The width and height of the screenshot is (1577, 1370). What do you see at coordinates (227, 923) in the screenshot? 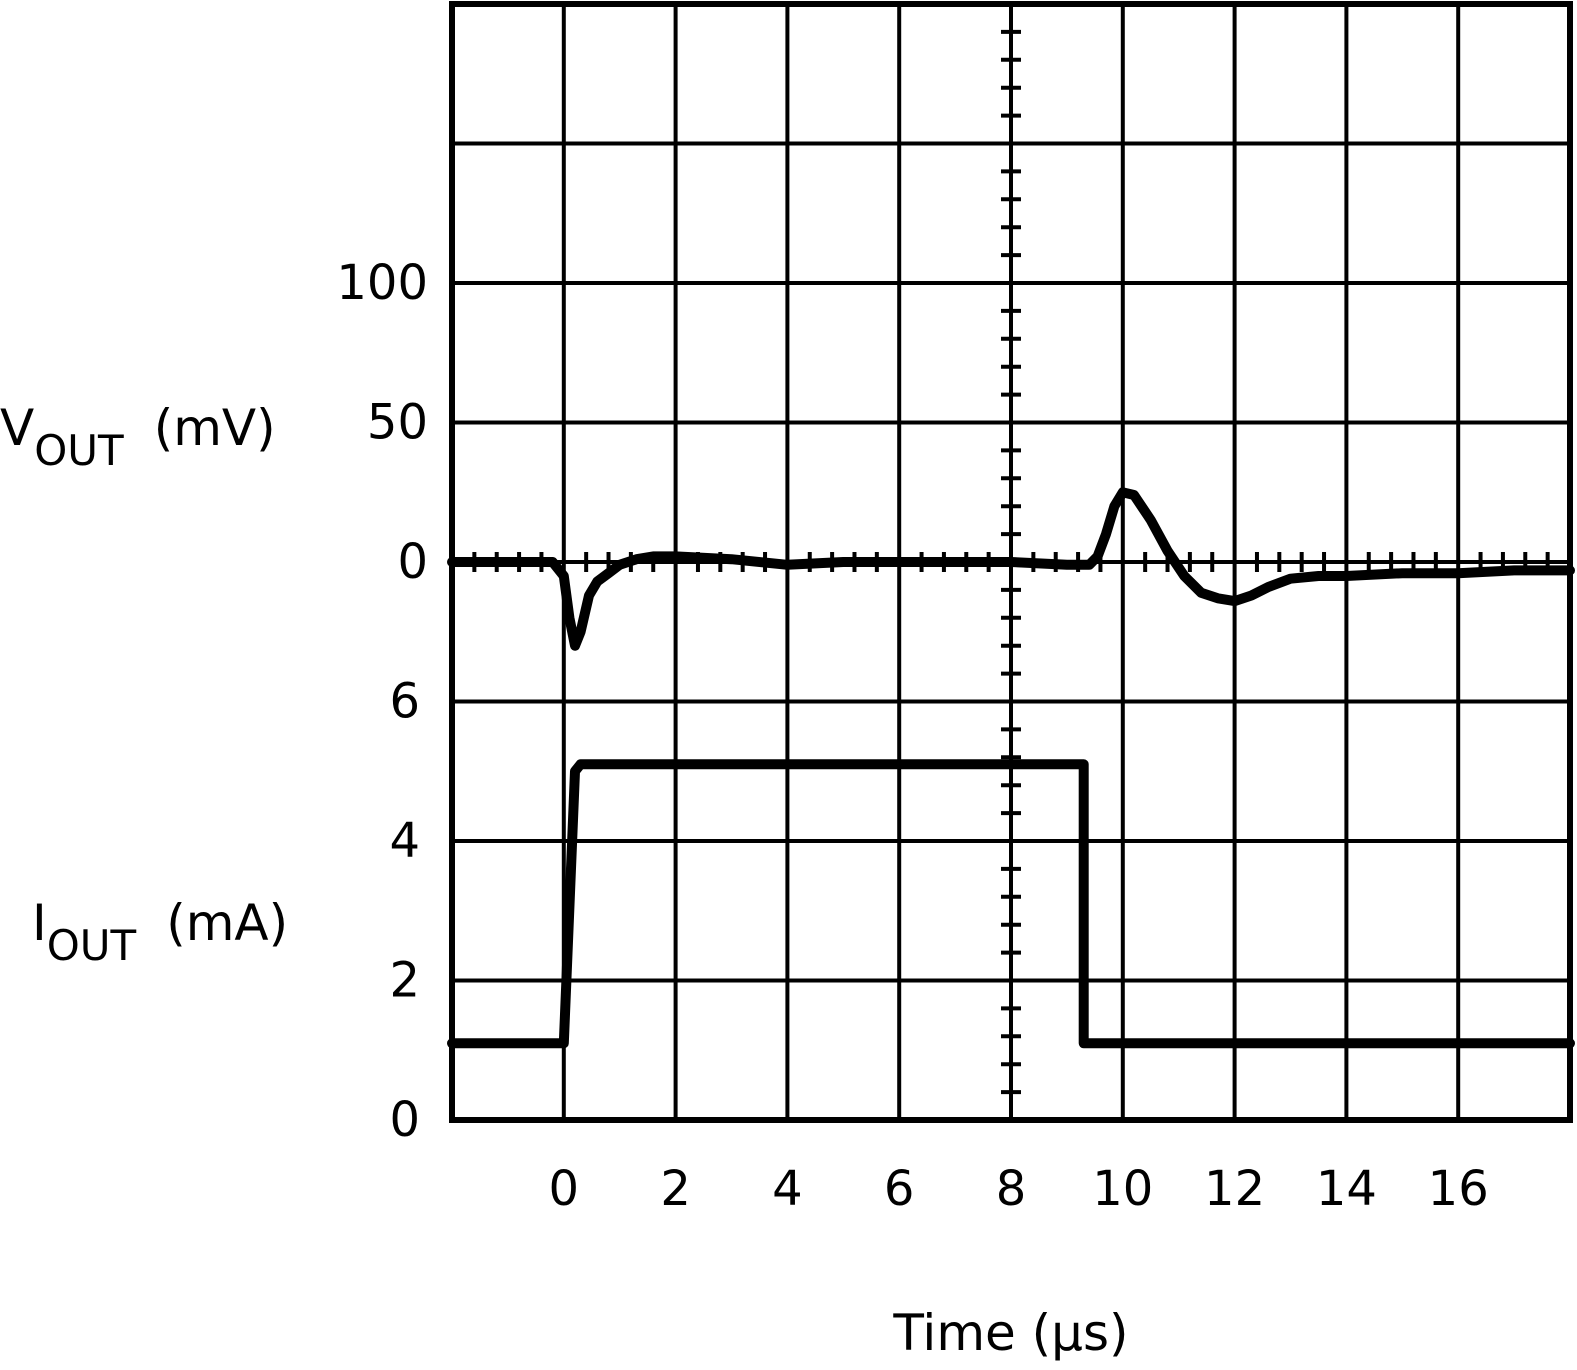
I see `iout-label-unit: (mA)` at bounding box center [227, 923].